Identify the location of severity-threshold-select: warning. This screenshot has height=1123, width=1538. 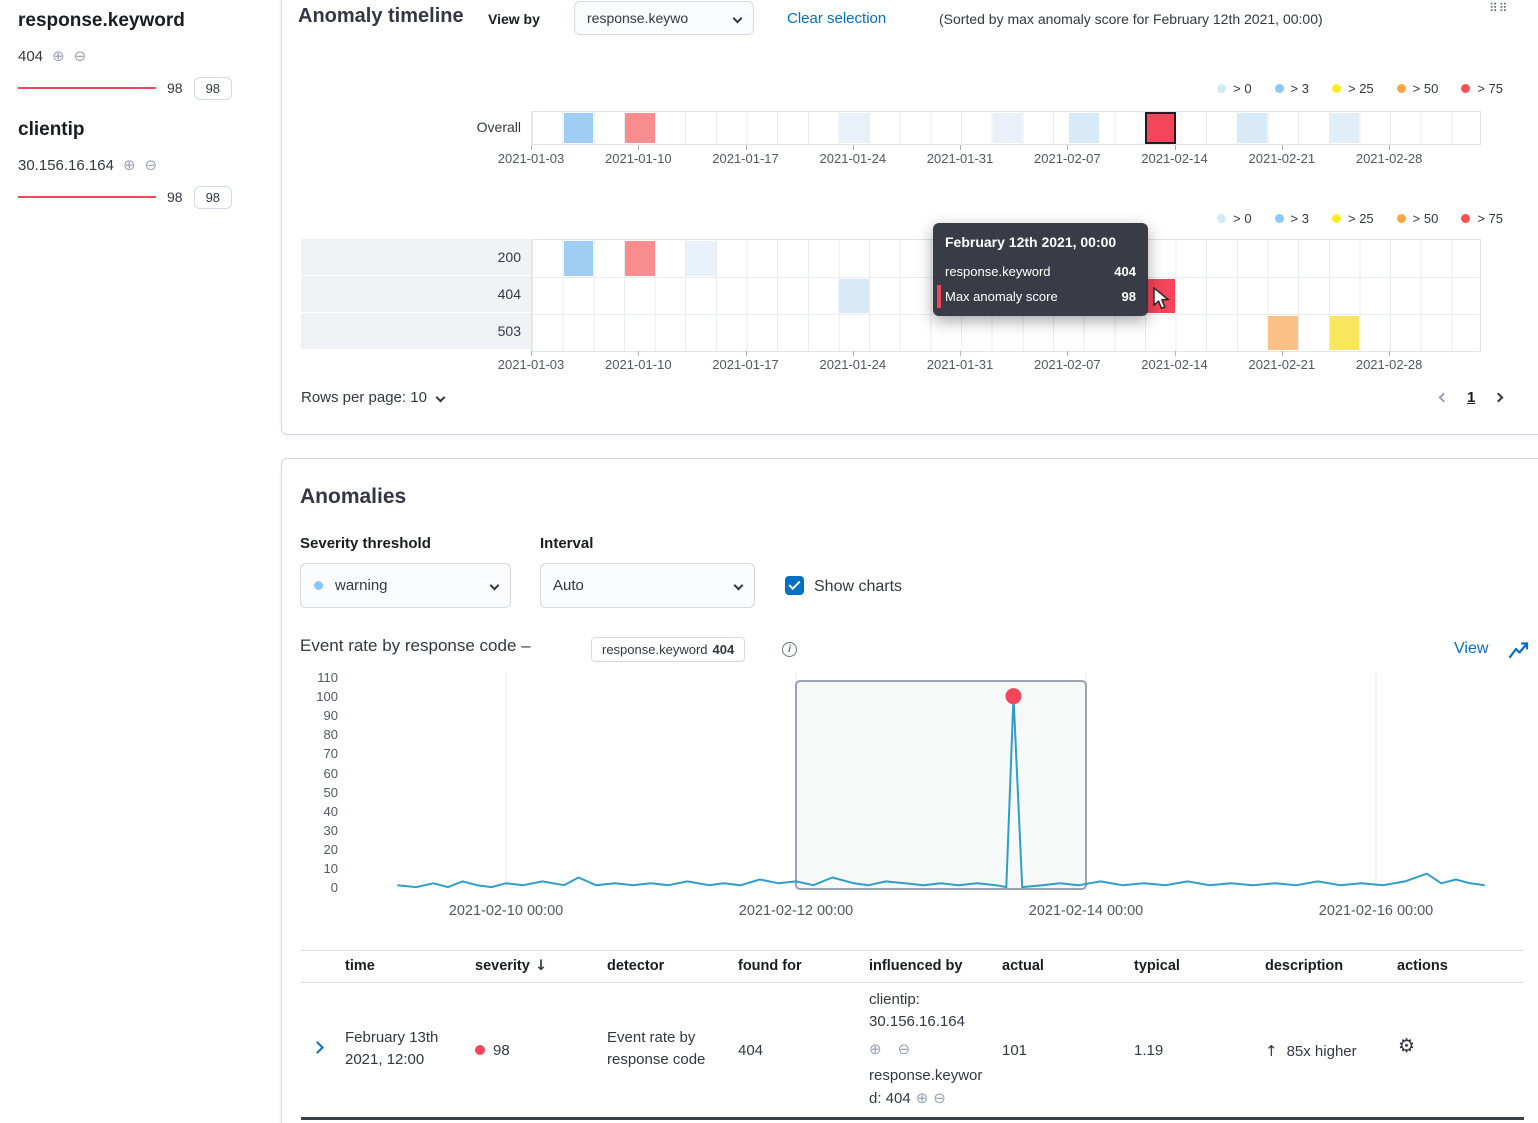
(405, 585).